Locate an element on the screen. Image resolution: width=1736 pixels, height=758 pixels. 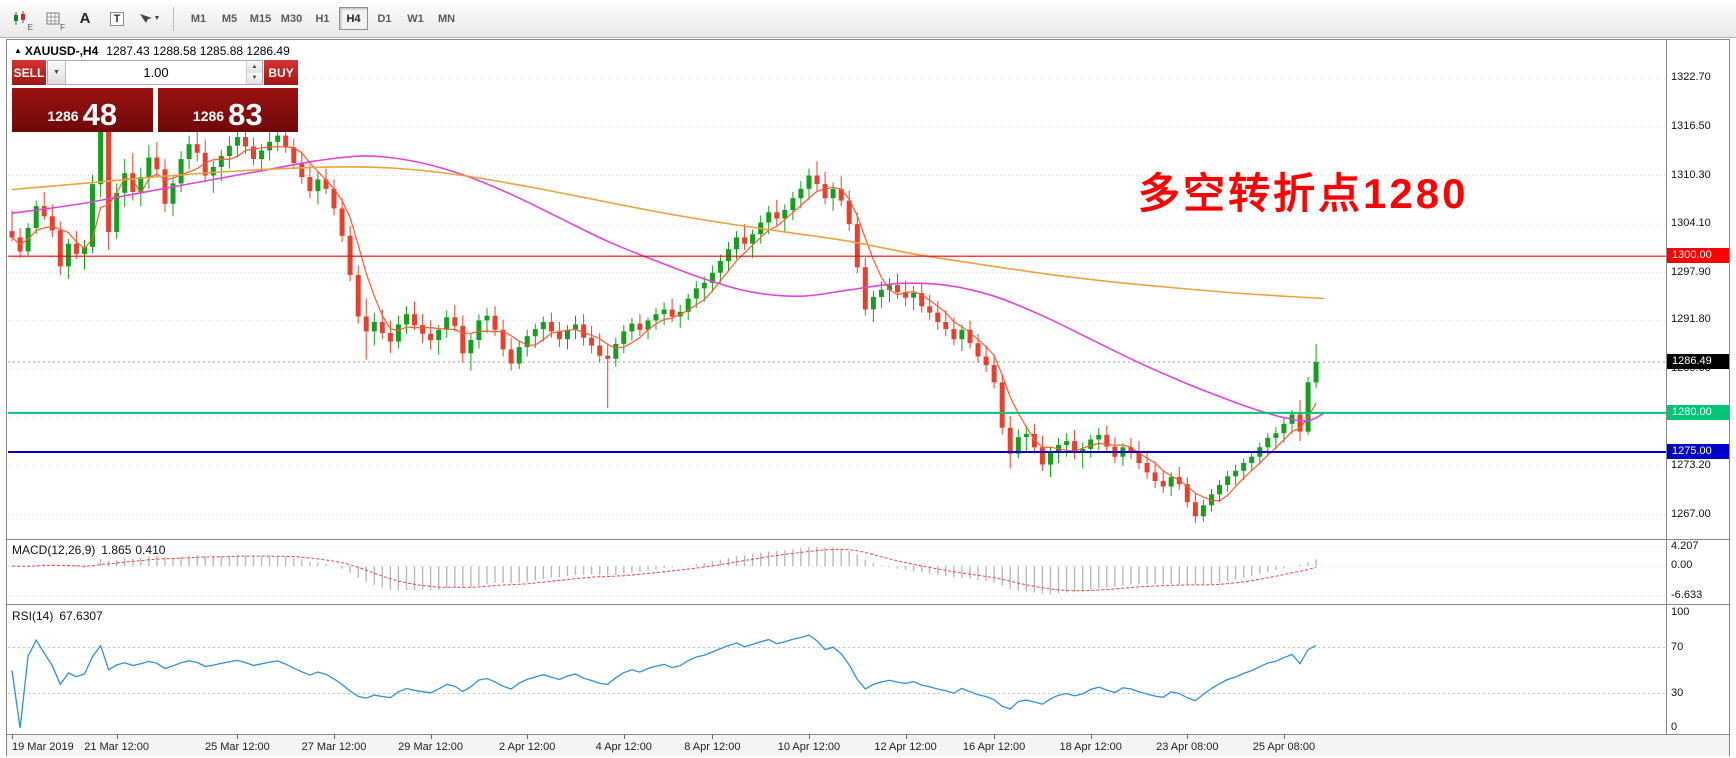
candlestick-icon is located at coordinates (19, 18).